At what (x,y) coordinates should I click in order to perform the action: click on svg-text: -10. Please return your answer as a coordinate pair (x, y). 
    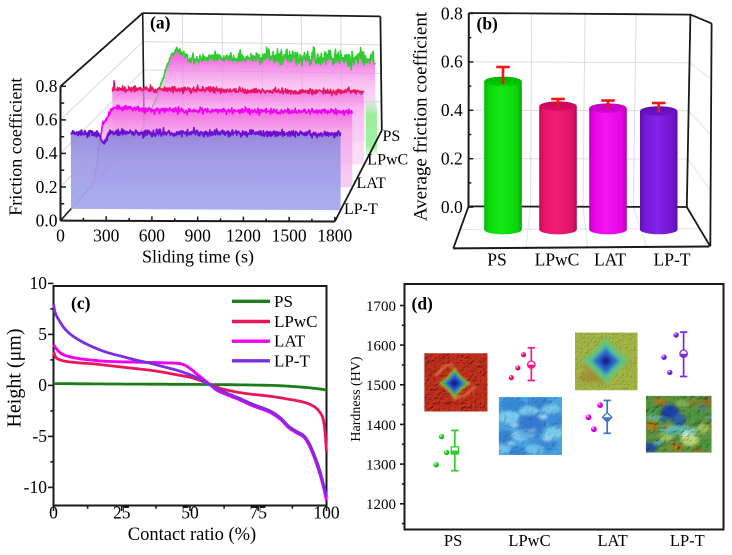
    Looking at the image, I should click on (36, 487).